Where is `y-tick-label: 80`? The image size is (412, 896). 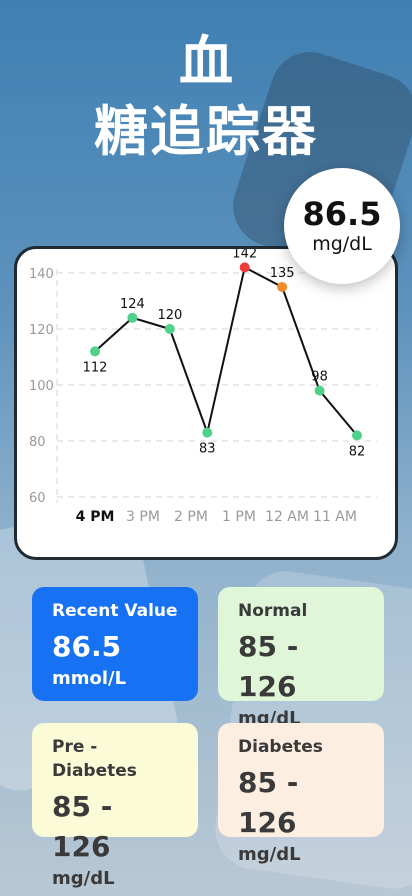
y-tick-label: 80 is located at coordinates (37, 442).